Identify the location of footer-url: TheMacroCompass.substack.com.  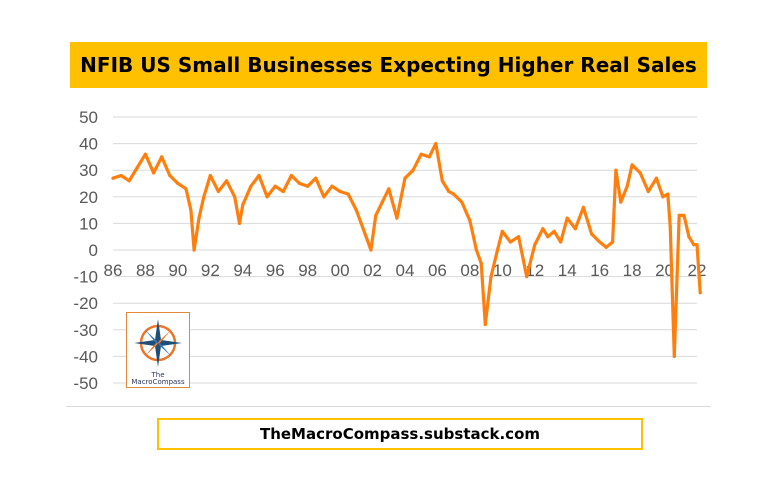
(400, 434).